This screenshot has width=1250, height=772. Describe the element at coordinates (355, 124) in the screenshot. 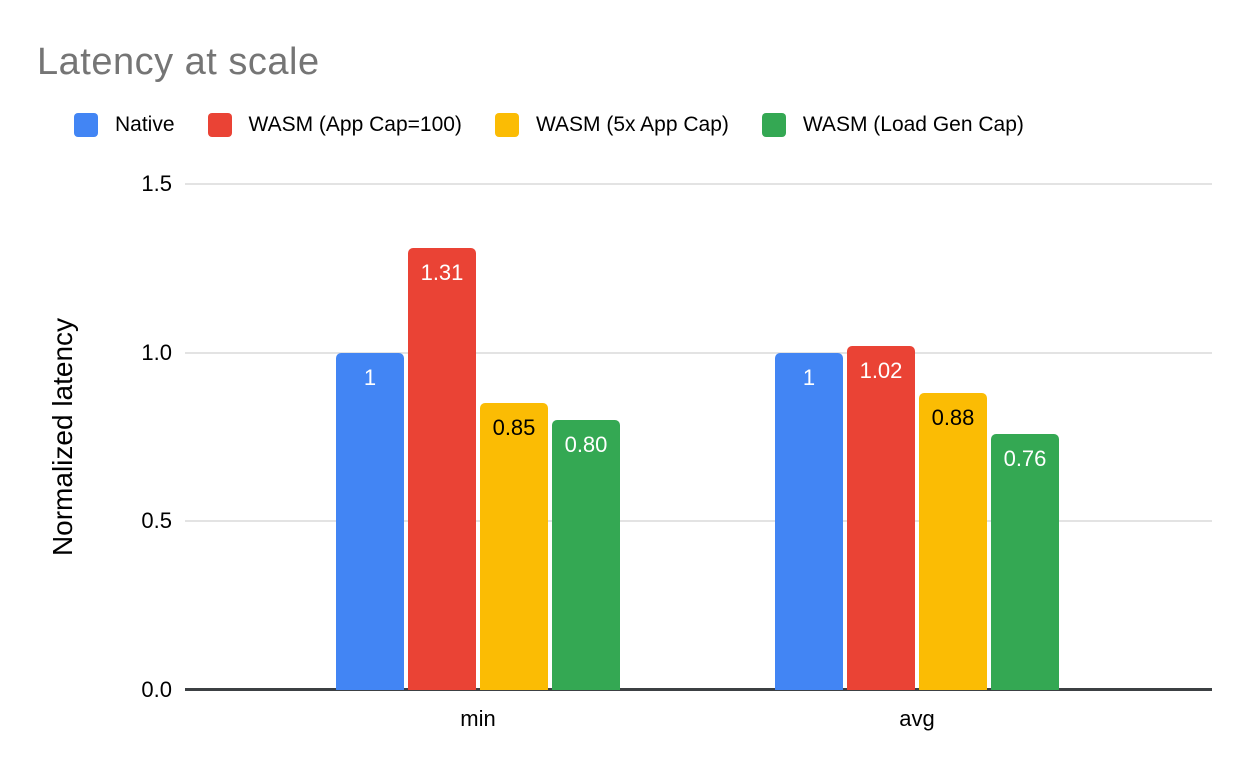

I see `legend-label: WASM (App Cap=100)` at that location.